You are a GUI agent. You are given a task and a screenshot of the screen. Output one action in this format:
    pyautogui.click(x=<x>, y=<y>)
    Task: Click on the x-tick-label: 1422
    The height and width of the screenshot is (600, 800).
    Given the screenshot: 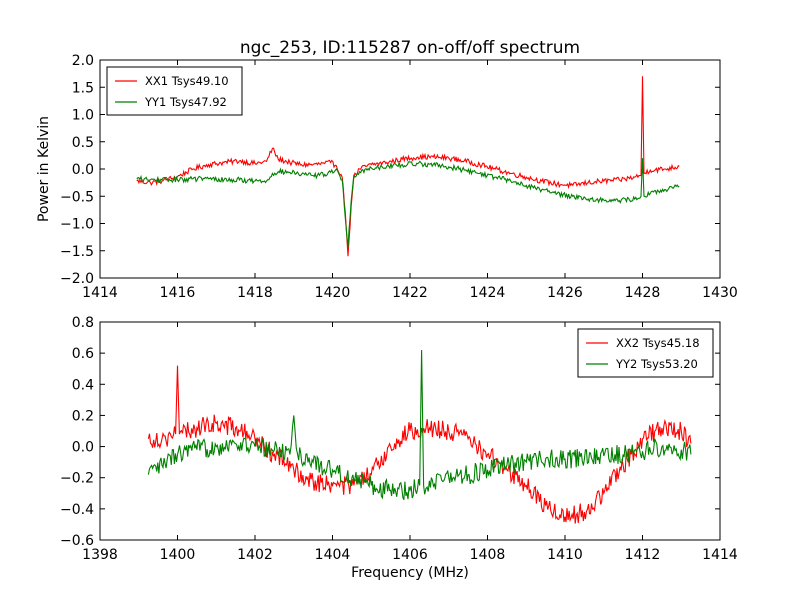 What is the action you would take?
    pyautogui.click(x=410, y=293)
    